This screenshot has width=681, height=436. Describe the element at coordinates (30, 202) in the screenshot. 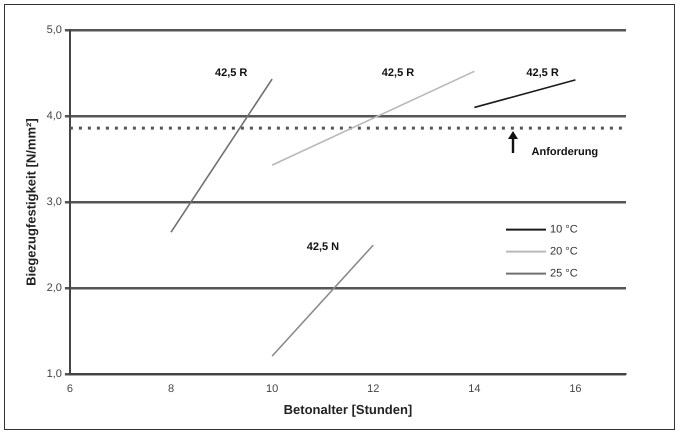

I see `y-axis-title: Biegezugfestigkeit [N/mm²]` at that location.